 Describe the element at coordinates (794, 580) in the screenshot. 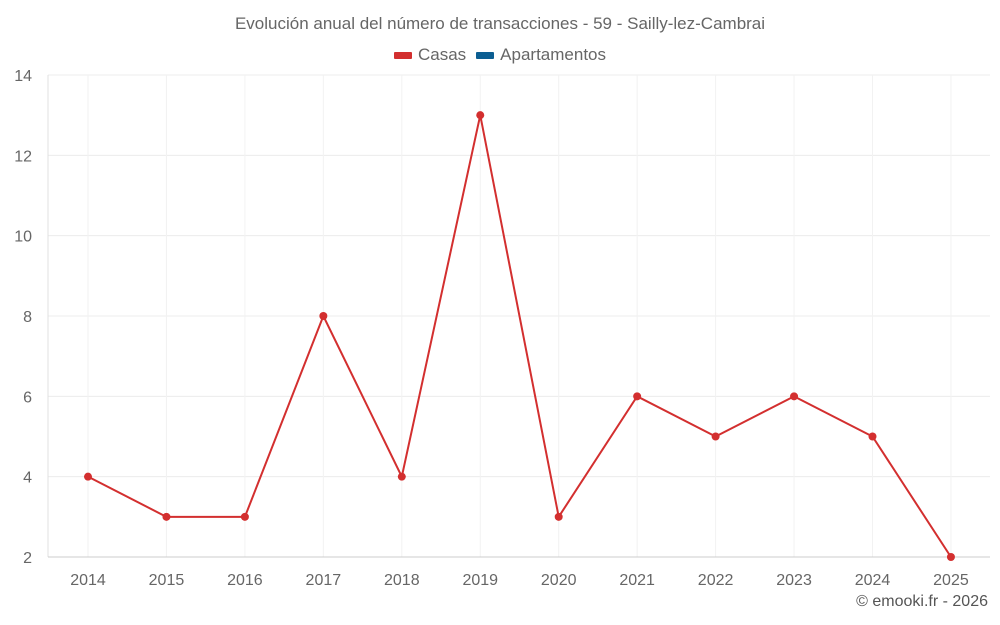

I see `x-tick-label: 2023` at that location.